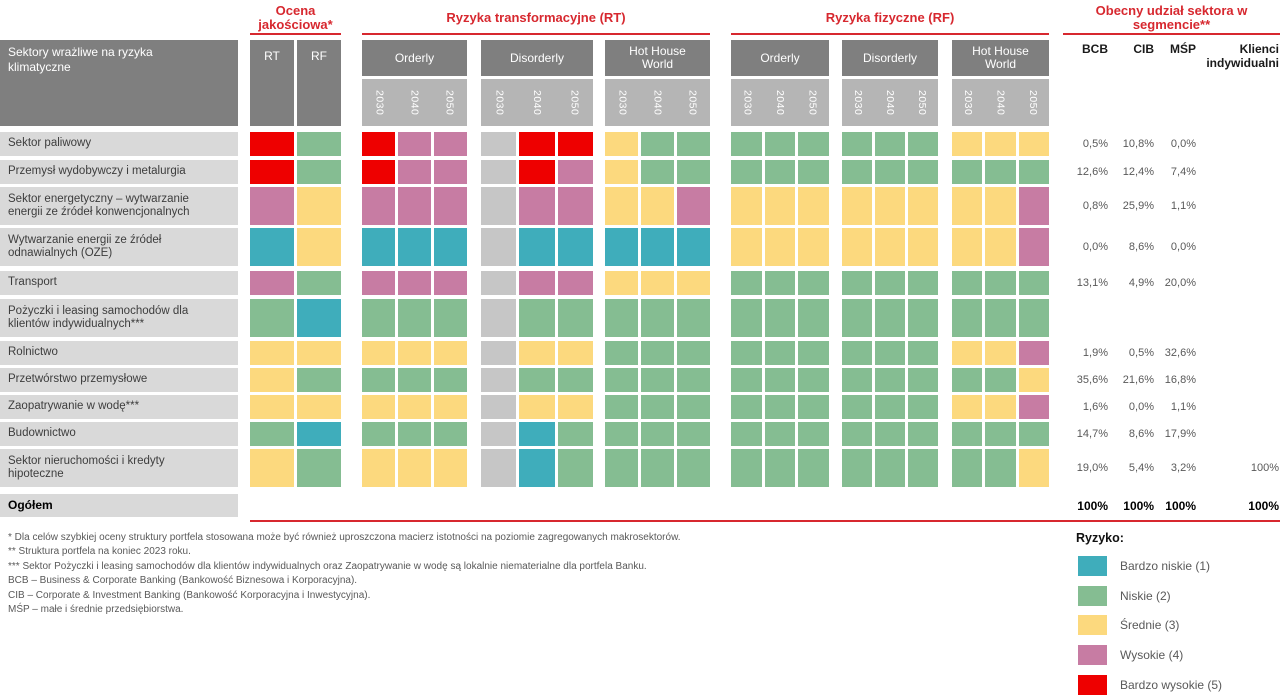  What do you see at coordinates (1183, 468) in the screenshot?
I see `share-msp: 3,2%` at bounding box center [1183, 468].